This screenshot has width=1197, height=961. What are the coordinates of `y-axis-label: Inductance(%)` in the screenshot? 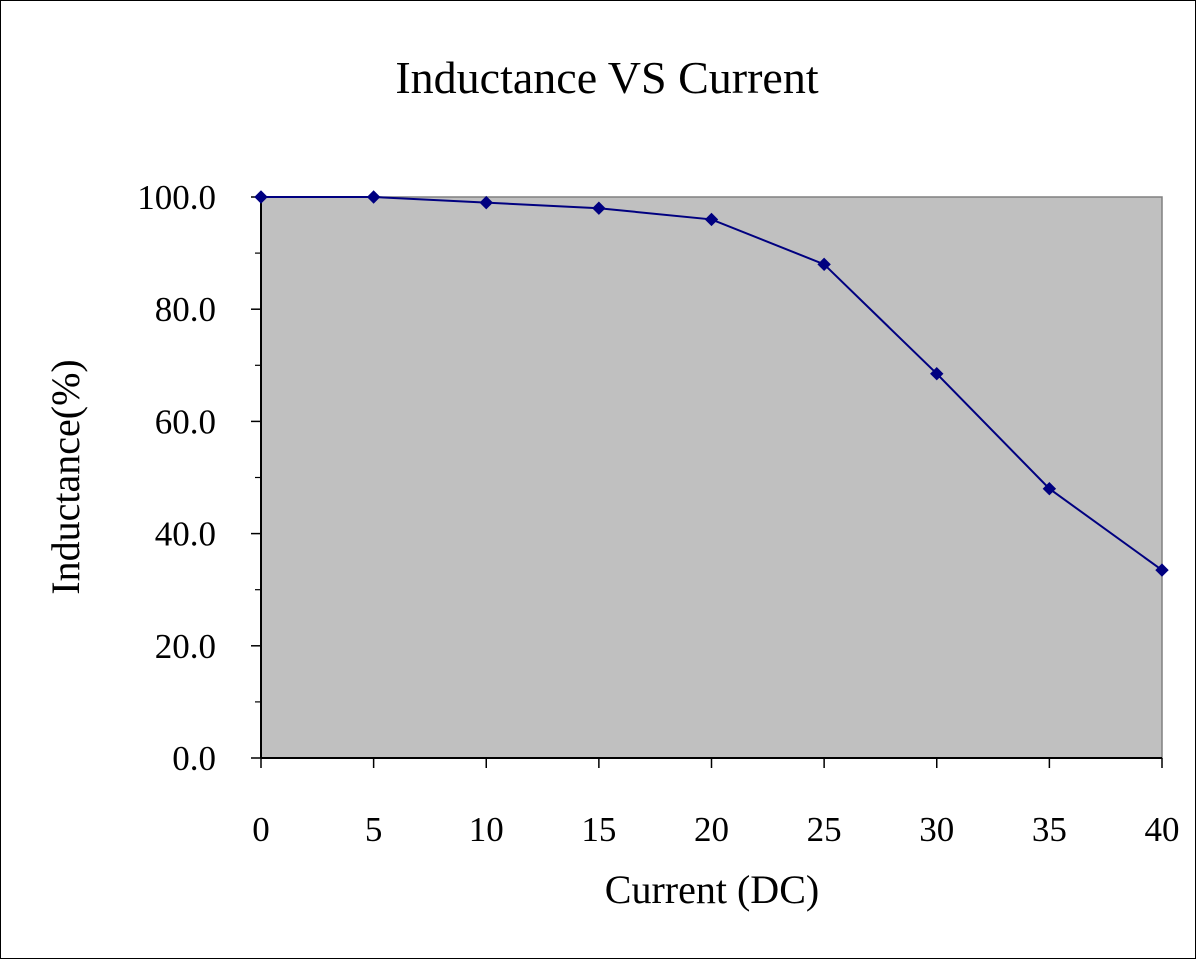 It's located at (65, 476).